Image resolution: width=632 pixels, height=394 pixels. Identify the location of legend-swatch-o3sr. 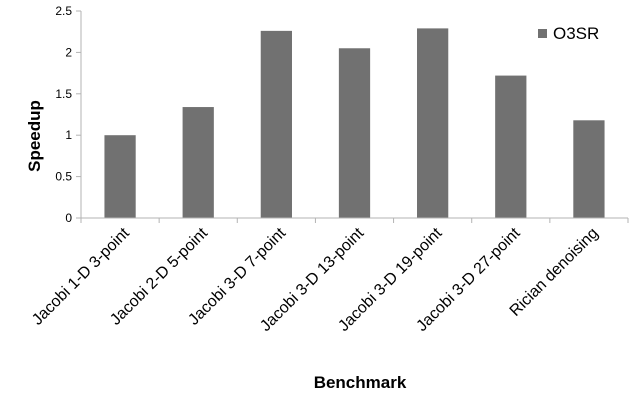
(542, 33).